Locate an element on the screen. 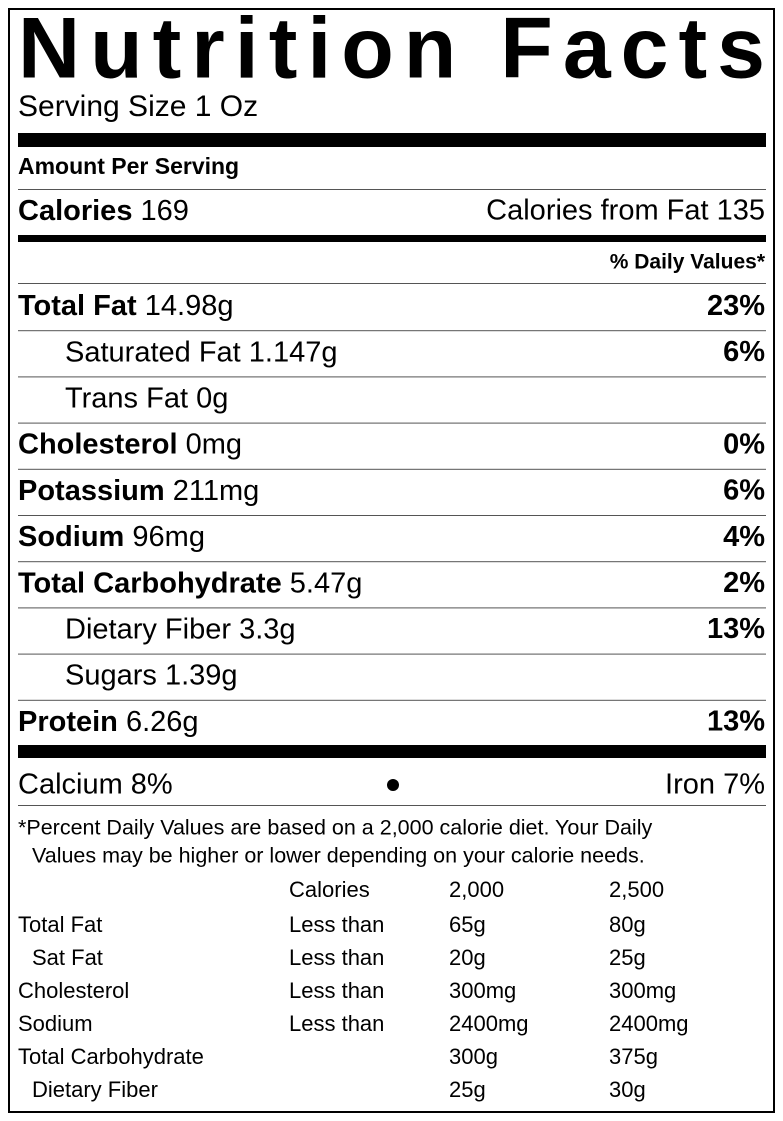  table-value: 300g is located at coordinates (473, 1056).